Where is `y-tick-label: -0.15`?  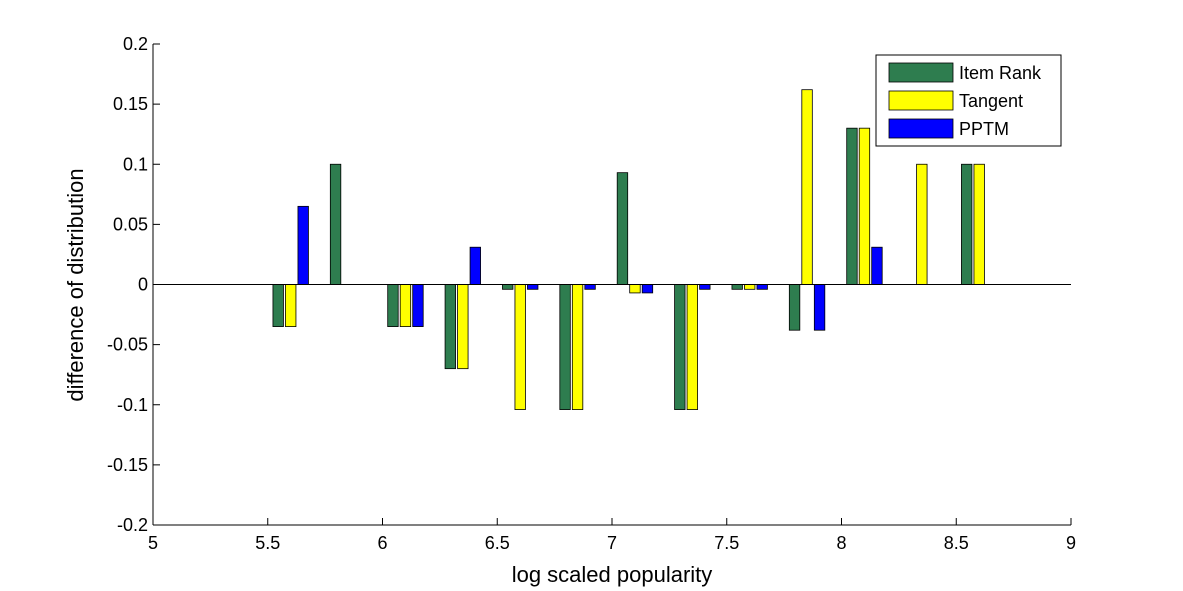 y-tick-label: -0.15 is located at coordinates (127, 465).